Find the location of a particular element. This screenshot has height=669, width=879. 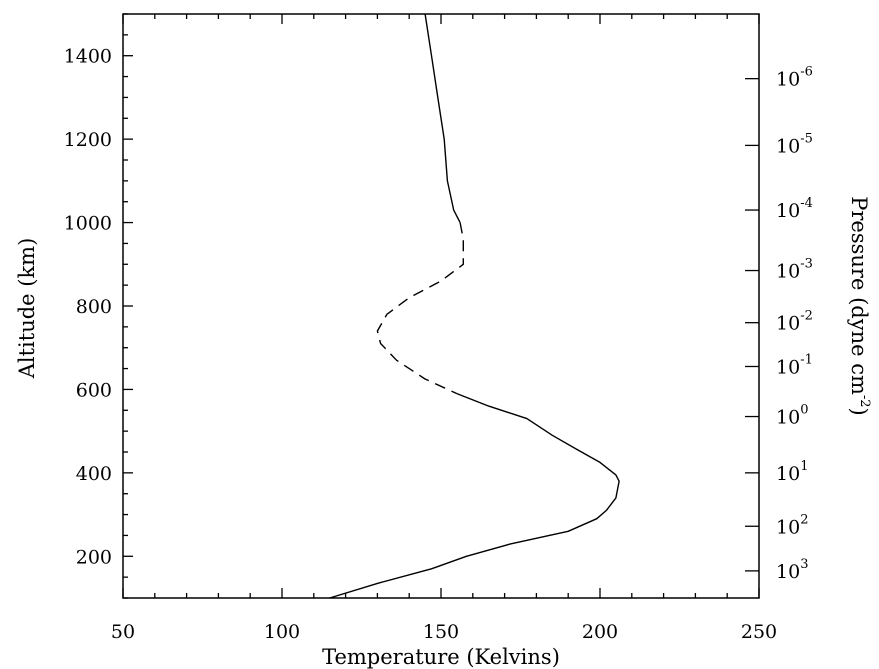

pressure-tick-label: 10⁰ is located at coordinates (792, 416).